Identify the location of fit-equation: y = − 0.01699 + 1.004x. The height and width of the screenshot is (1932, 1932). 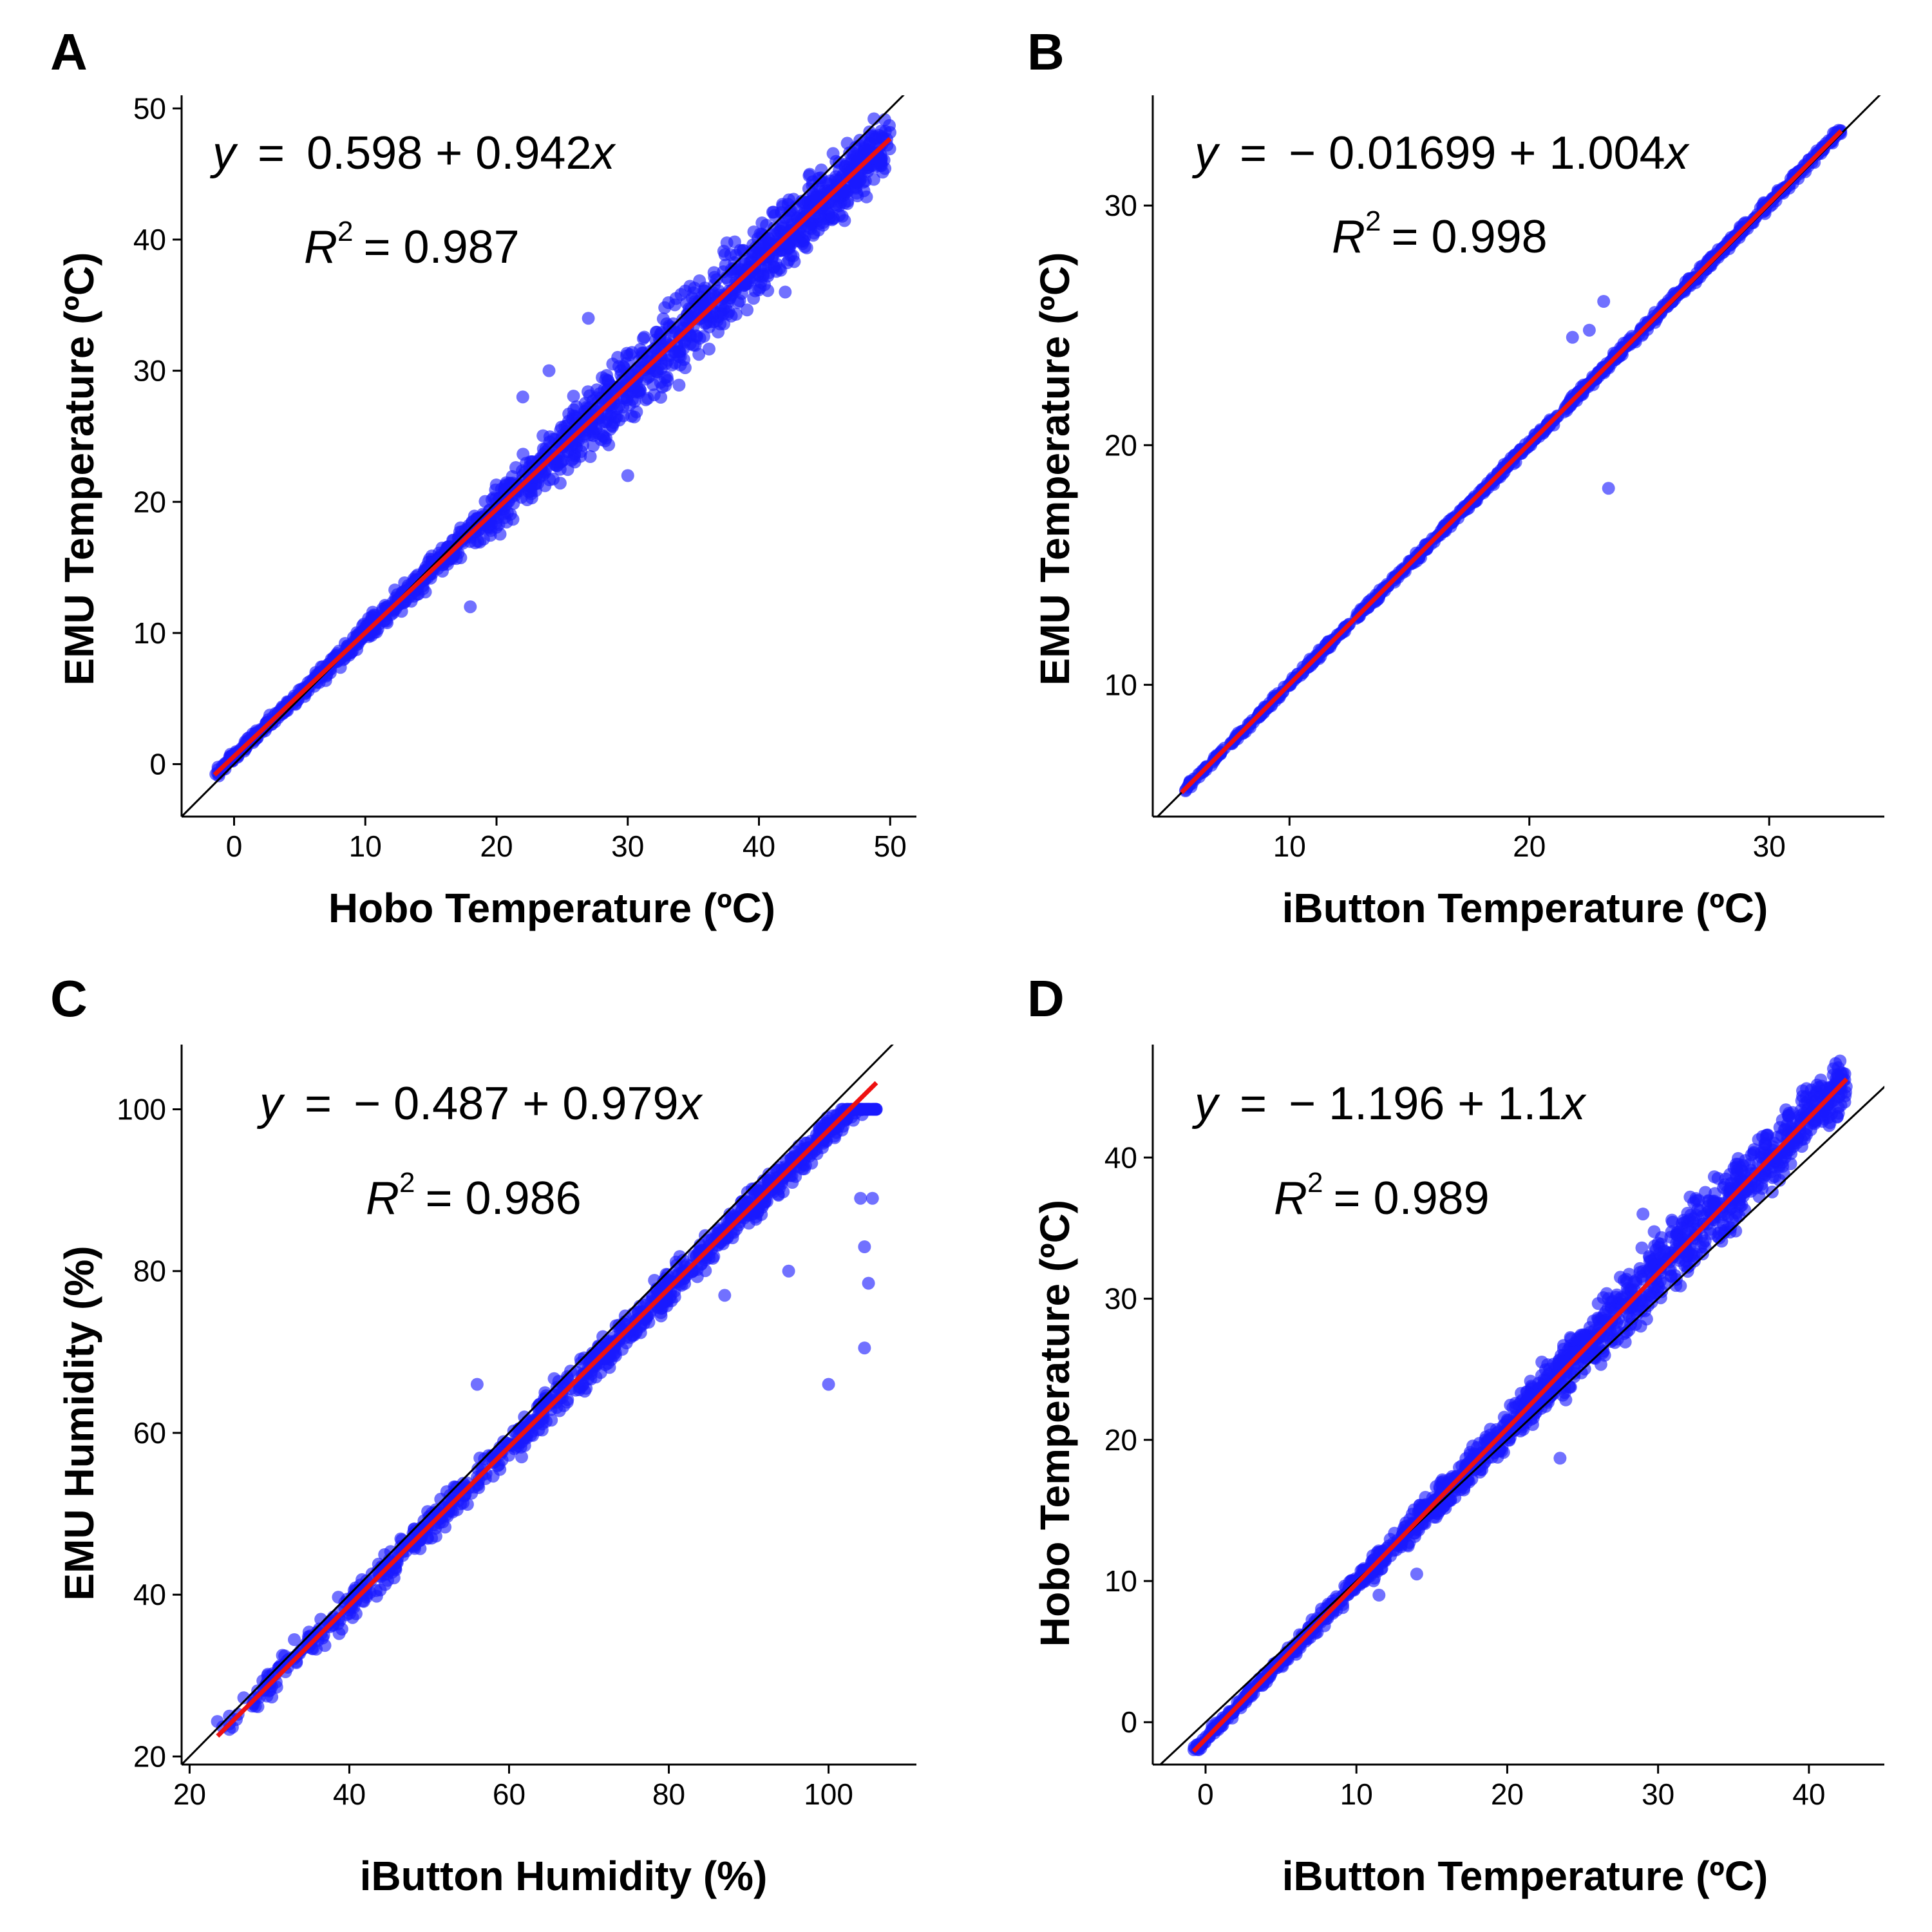
(1440, 153).